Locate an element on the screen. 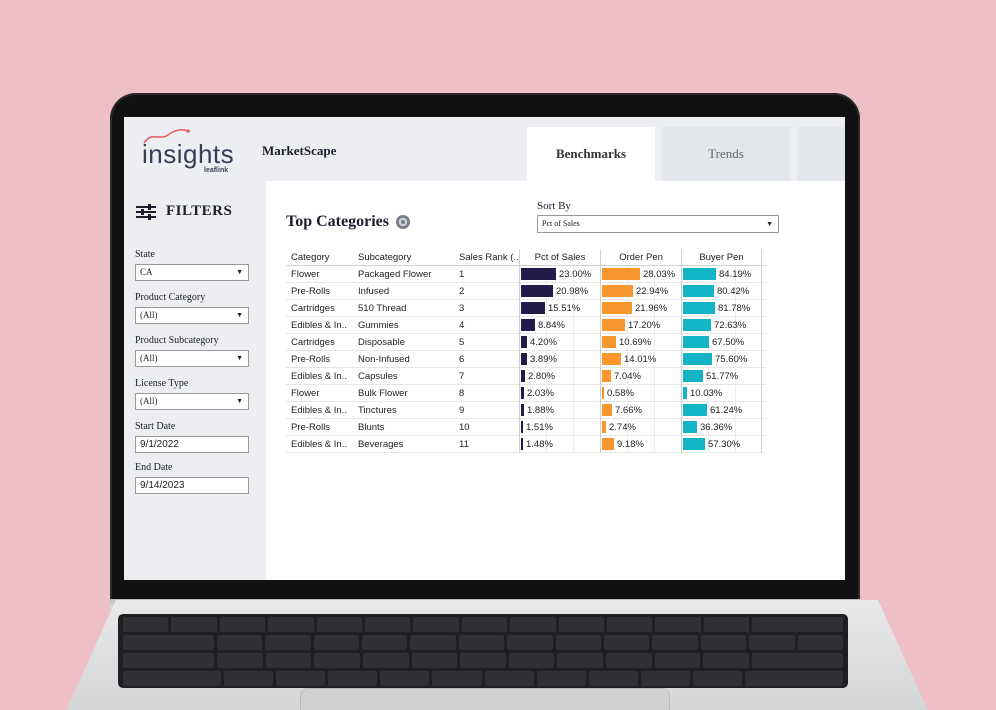 The image size is (996, 710). table-row: Cartridges 510 Thread 3 15.51% 21.96% 81.78% is located at coordinates (526, 308).